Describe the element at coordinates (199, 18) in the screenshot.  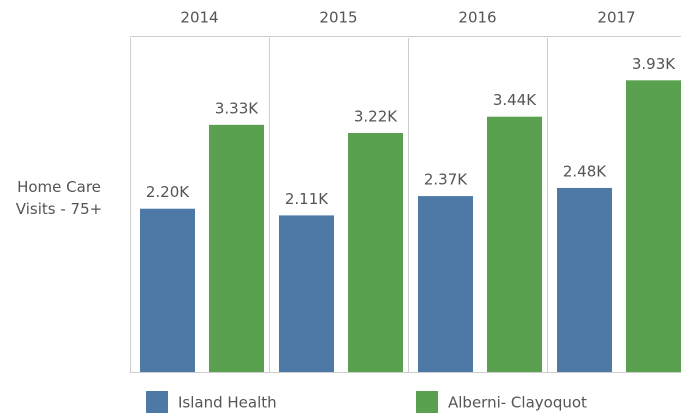
I see `column-header: 2014` at that location.